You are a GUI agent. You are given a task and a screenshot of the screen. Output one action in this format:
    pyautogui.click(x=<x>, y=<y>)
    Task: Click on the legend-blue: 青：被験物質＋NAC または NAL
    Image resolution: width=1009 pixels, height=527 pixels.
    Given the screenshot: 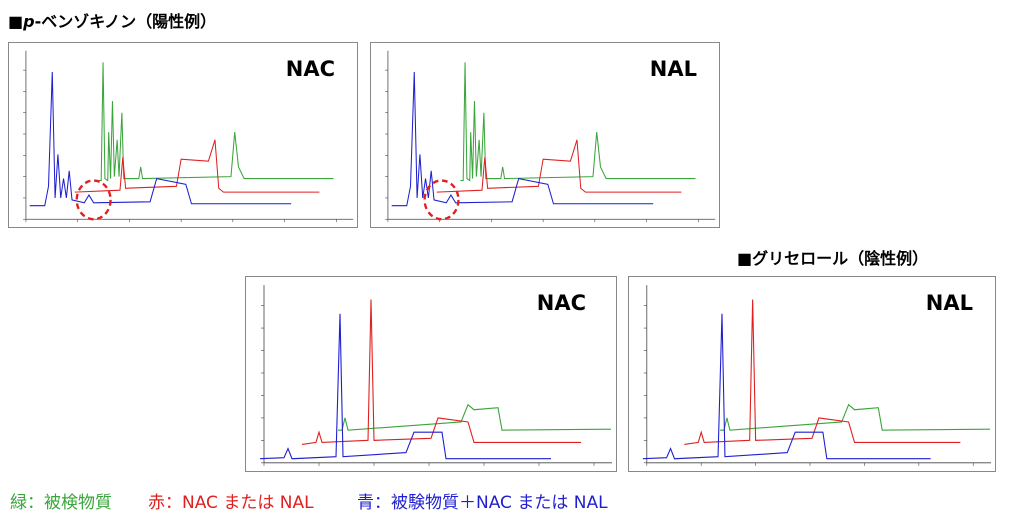 What is the action you would take?
    pyautogui.click(x=482, y=503)
    